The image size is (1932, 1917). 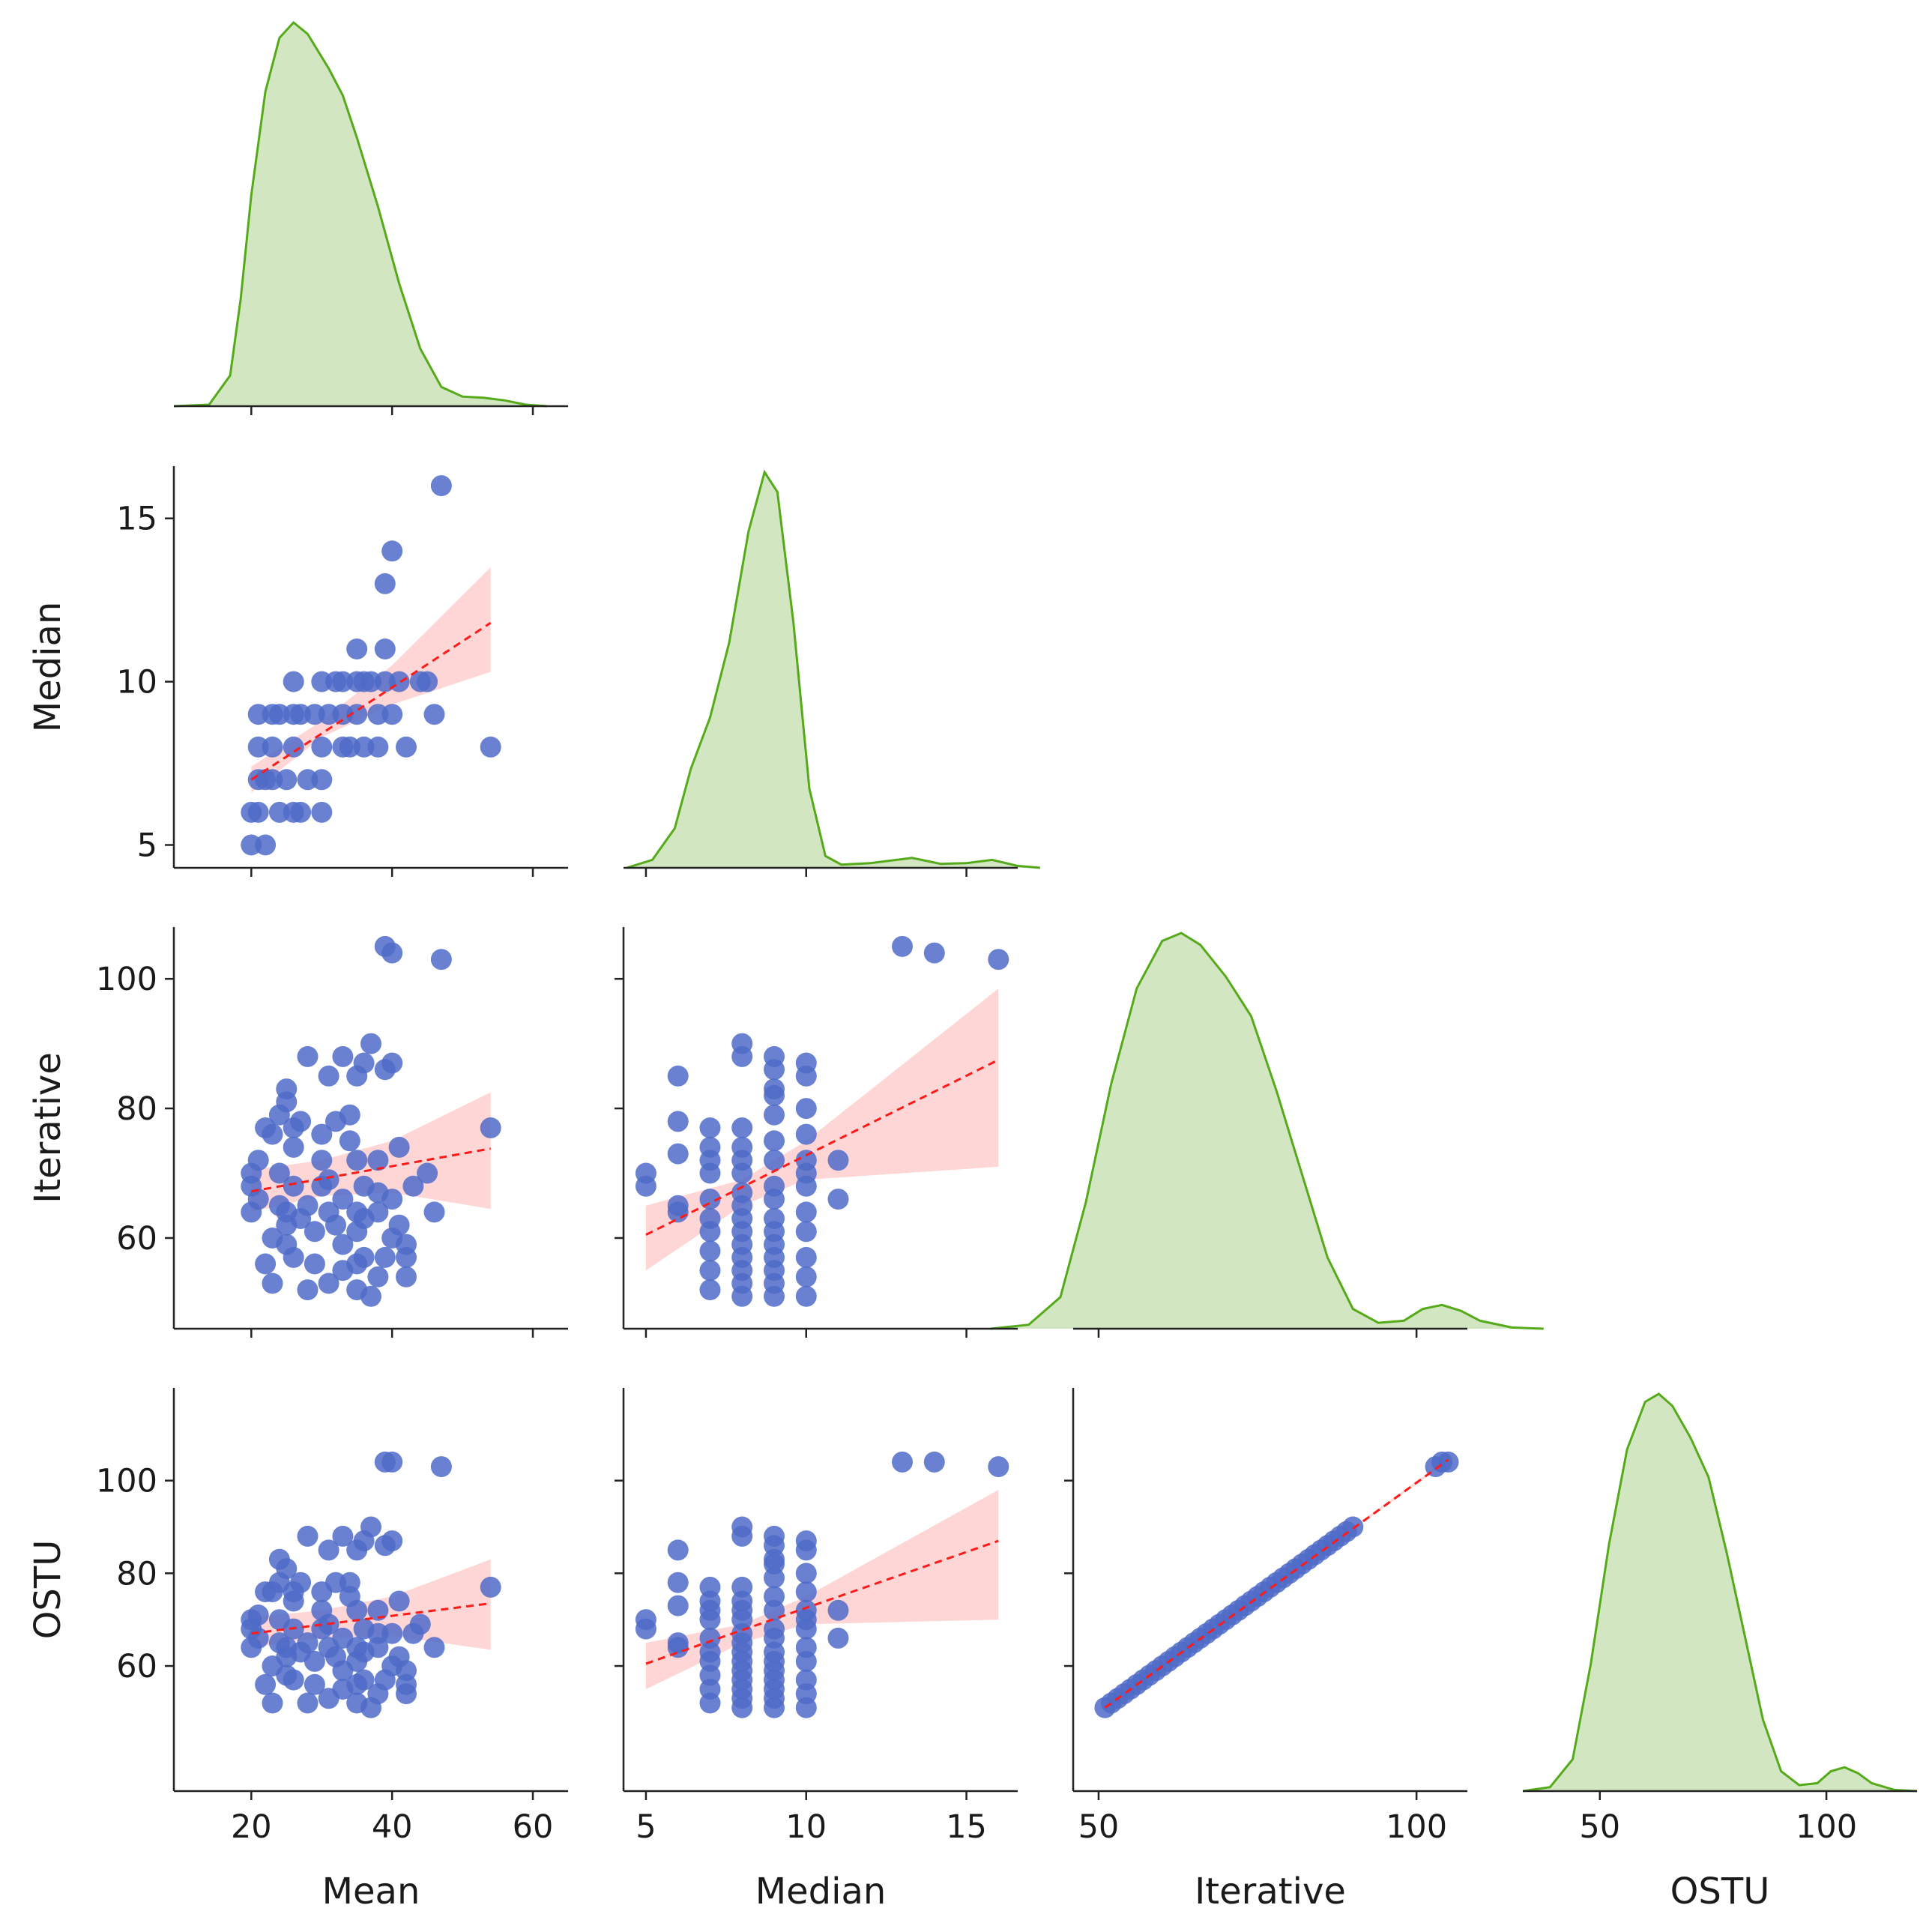 I want to click on kde-line-median, so click(x=834, y=669).